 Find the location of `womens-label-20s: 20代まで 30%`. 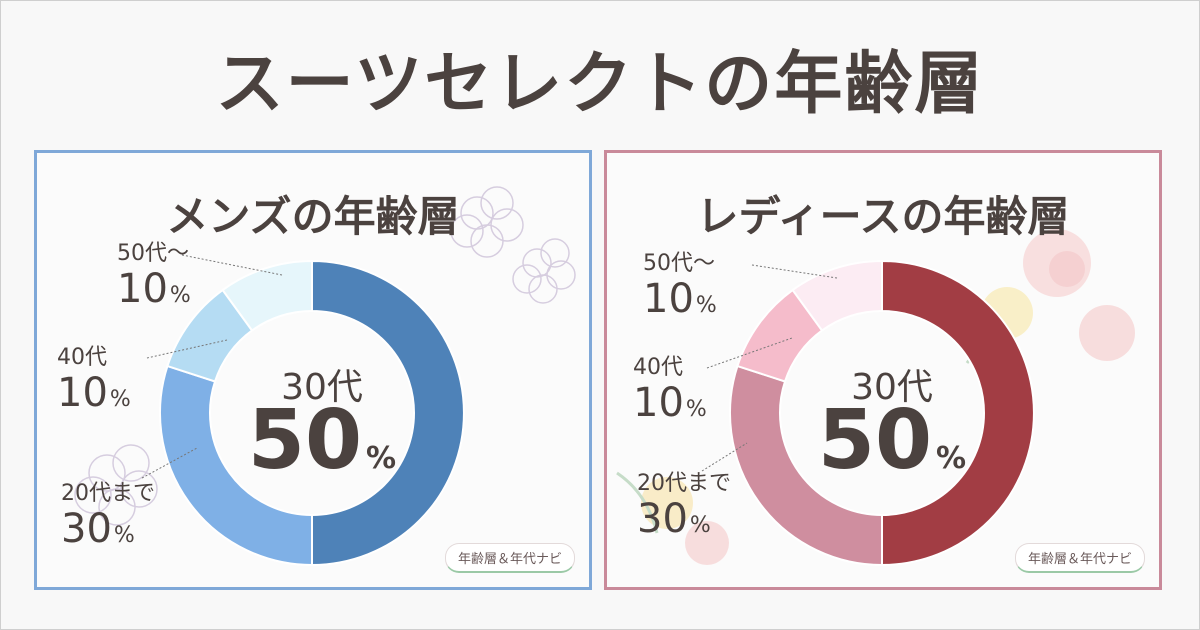

womens-label-20s: 20代まで 30% is located at coordinates (684, 506).